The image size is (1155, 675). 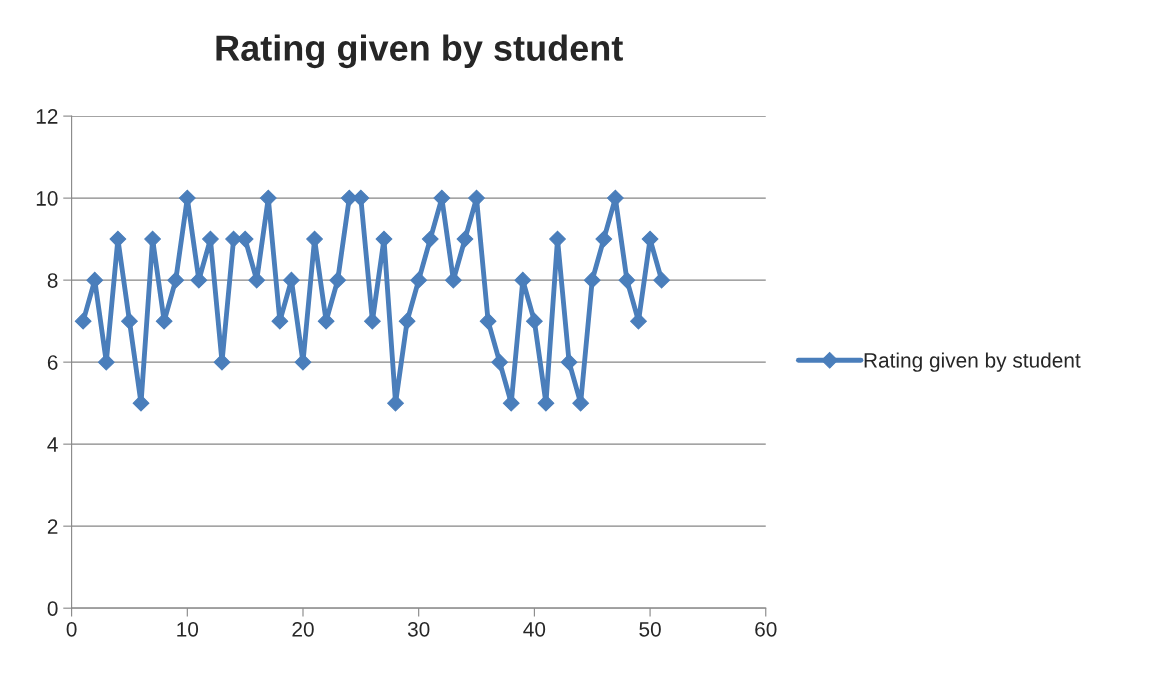 What do you see at coordinates (303, 629) in the screenshot?
I see `x-tick-label: 20` at bounding box center [303, 629].